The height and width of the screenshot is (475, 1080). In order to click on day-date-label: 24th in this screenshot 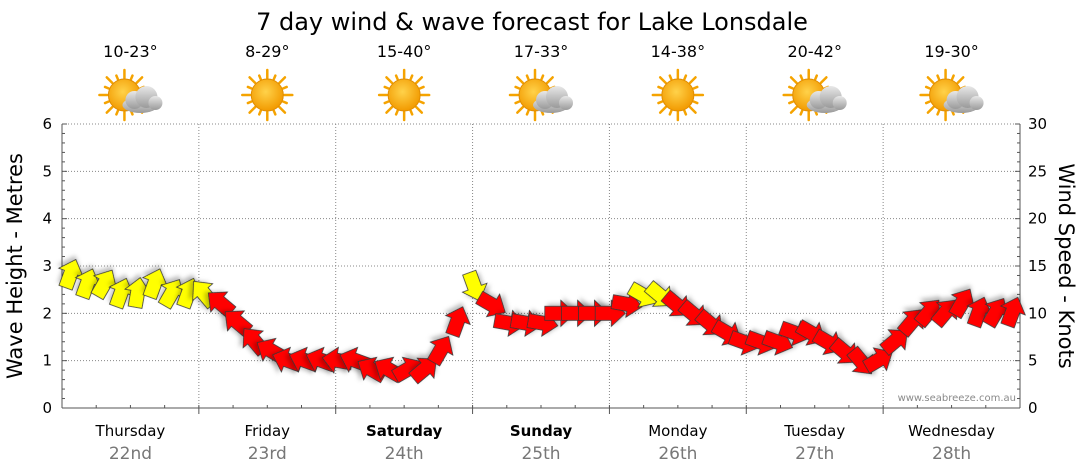, I will do `click(404, 454)`.